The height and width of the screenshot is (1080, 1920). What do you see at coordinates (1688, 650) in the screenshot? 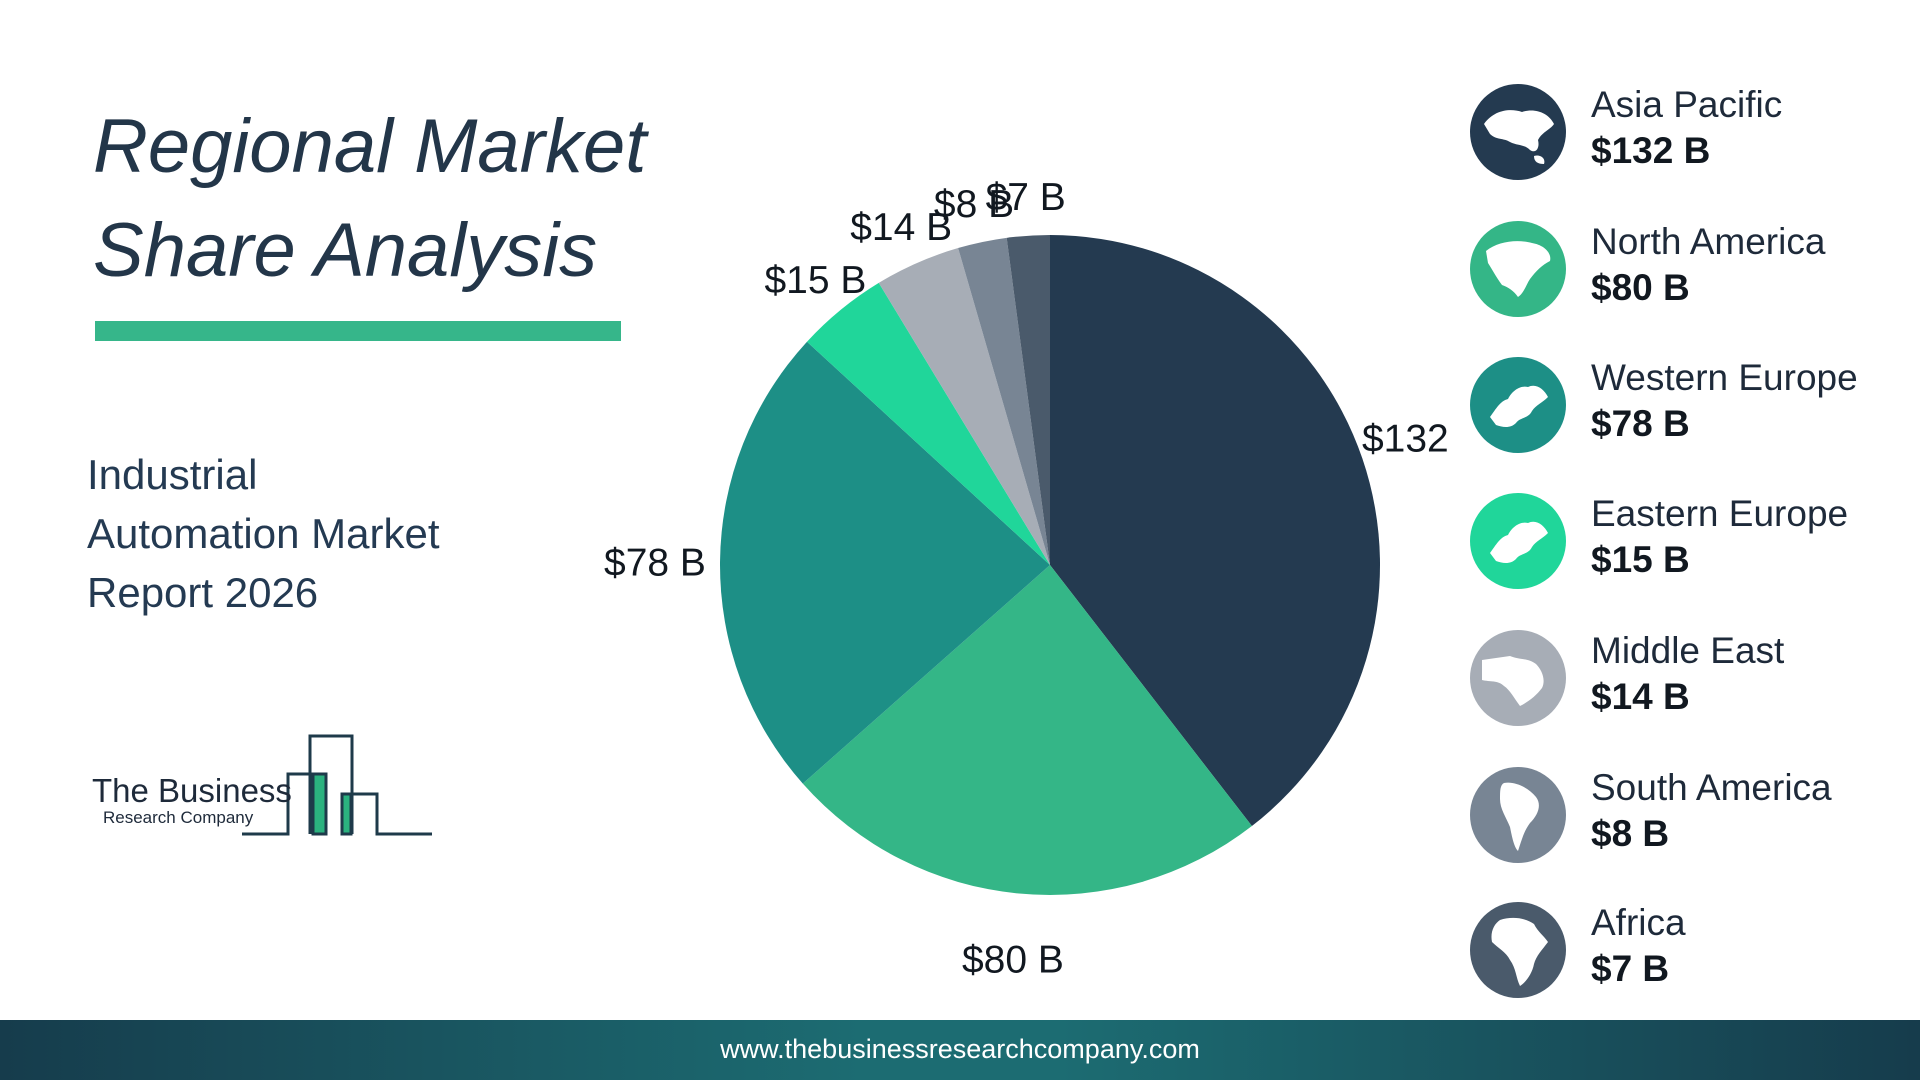
I see `legend-label: Middle East` at bounding box center [1688, 650].